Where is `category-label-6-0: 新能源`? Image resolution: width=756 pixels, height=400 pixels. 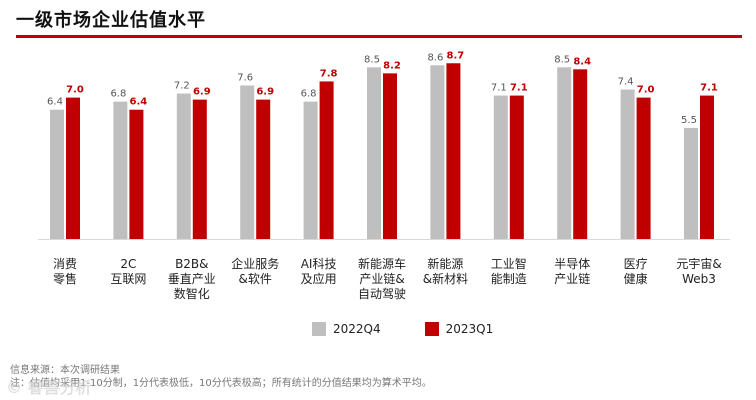 category-label-6-0: 新能源 is located at coordinates (445, 263).